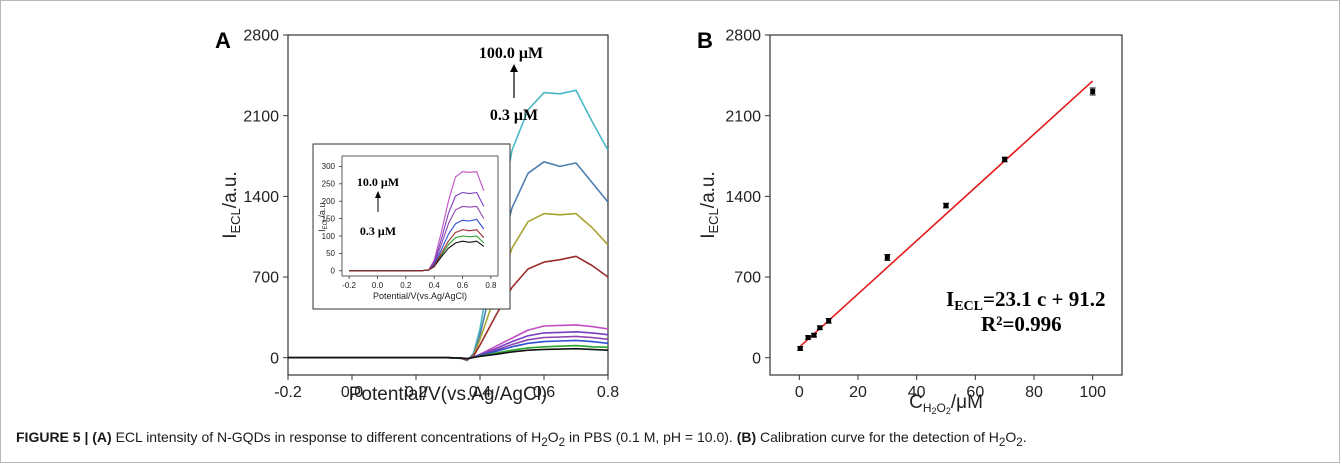  Describe the element at coordinates (52, 437) in the screenshot. I see `caption-figure-label: FIGURE 5 |` at that location.